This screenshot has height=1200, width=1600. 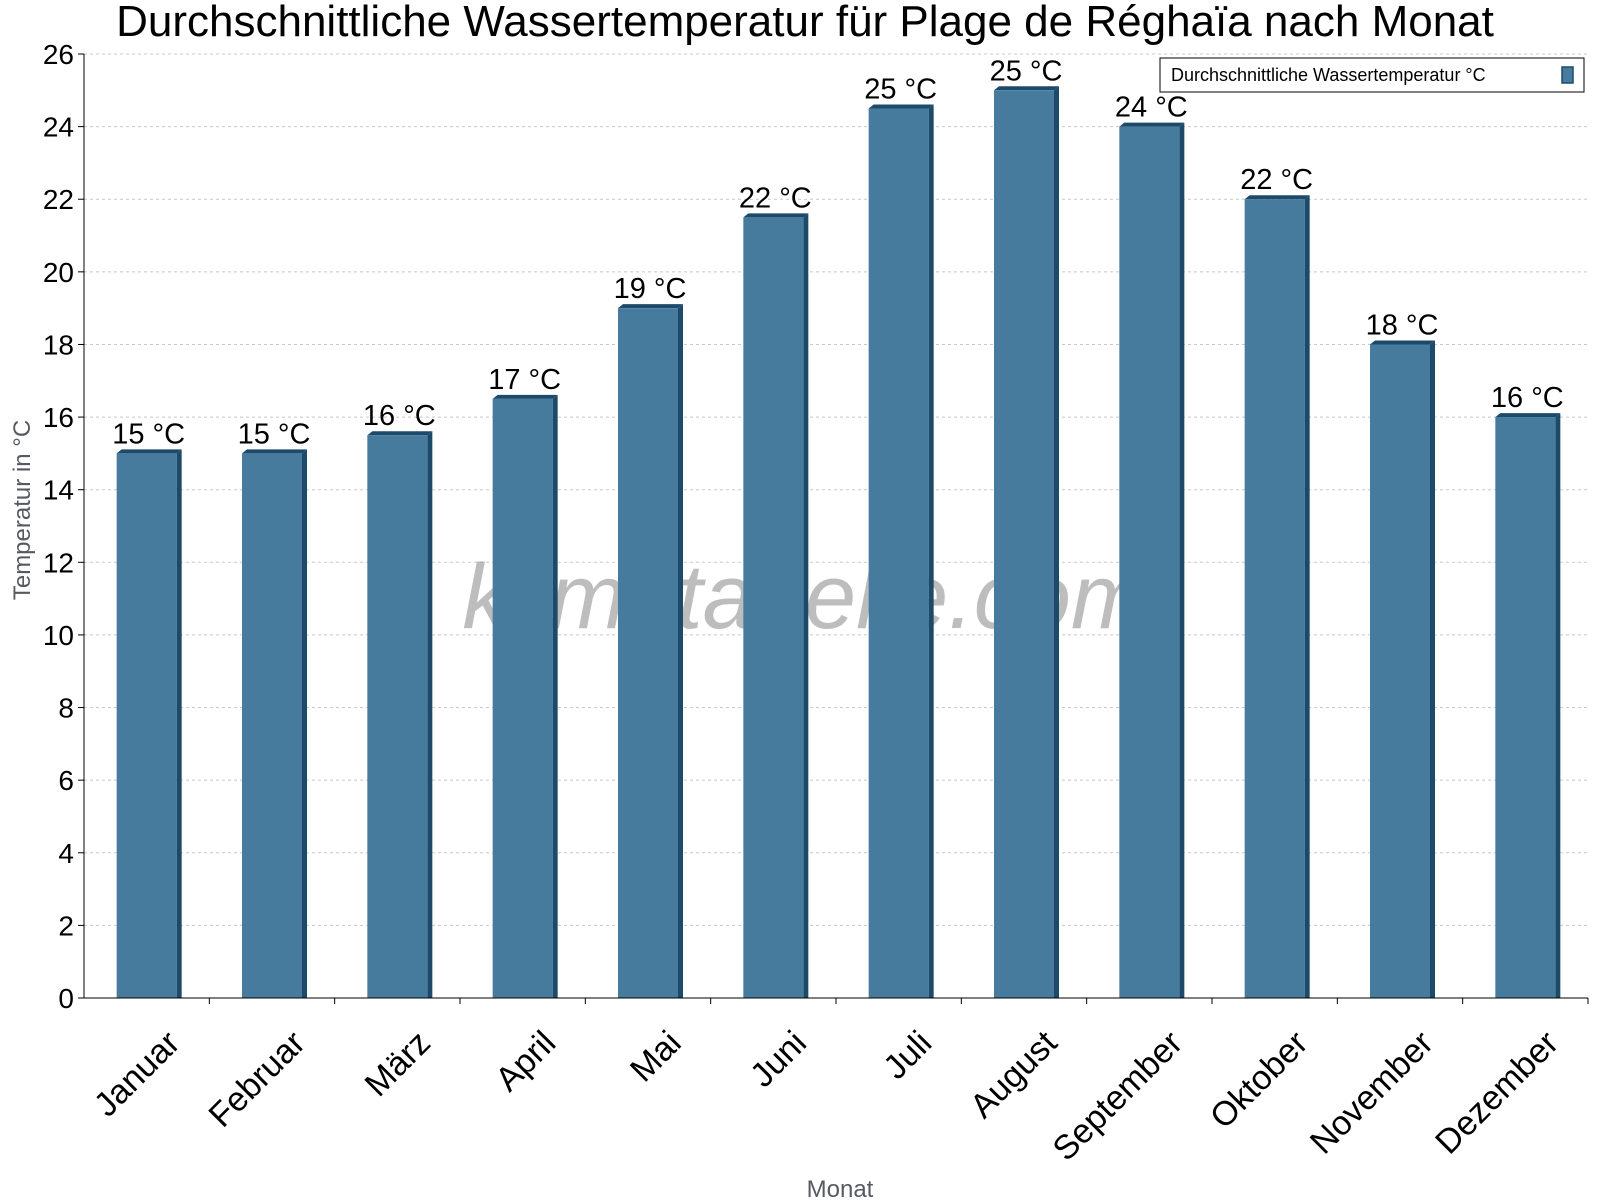 What do you see at coordinates (1014, 1074) in the screenshot?
I see `x-tick-label: August` at bounding box center [1014, 1074].